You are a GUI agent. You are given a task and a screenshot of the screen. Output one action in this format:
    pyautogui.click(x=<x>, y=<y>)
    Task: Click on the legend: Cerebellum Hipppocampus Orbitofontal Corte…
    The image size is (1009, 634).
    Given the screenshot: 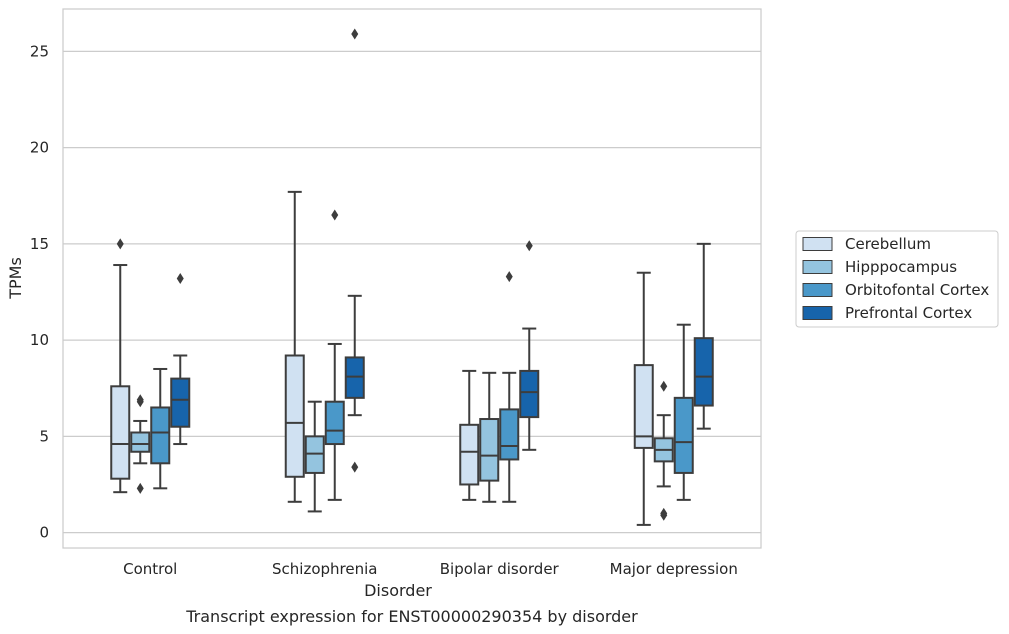 What is the action you would take?
    pyautogui.click(x=897, y=279)
    